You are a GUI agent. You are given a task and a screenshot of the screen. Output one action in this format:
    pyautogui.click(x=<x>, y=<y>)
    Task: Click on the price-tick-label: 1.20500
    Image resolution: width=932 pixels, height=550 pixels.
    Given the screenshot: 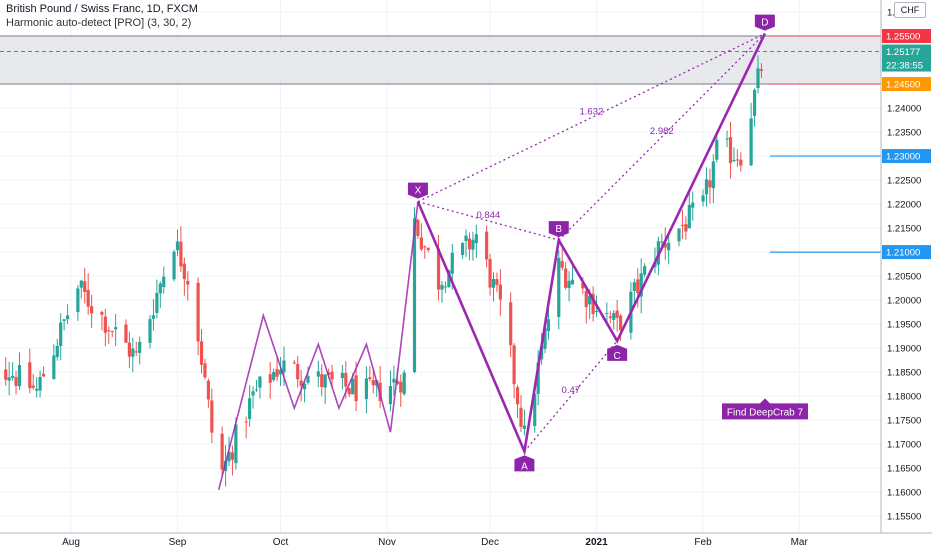 What is the action you would take?
    pyautogui.click(x=904, y=277)
    